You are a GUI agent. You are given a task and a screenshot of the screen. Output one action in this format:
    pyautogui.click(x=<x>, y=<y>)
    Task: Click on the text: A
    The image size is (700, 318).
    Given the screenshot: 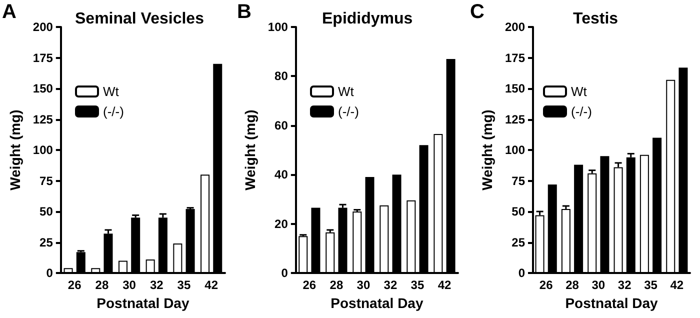 What is the action you would take?
    pyautogui.click(x=9, y=12)
    